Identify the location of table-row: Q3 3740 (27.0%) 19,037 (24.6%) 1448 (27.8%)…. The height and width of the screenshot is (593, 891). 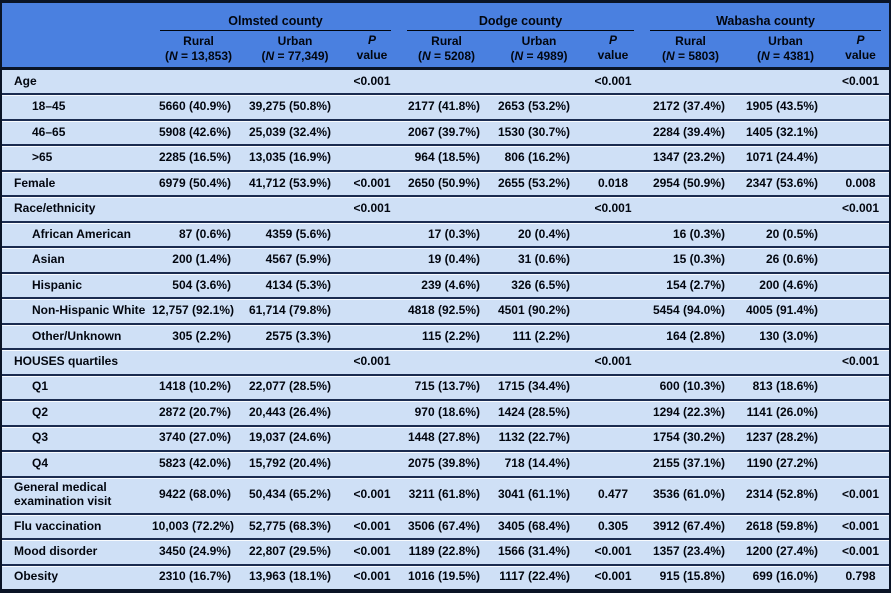
(445, 437).